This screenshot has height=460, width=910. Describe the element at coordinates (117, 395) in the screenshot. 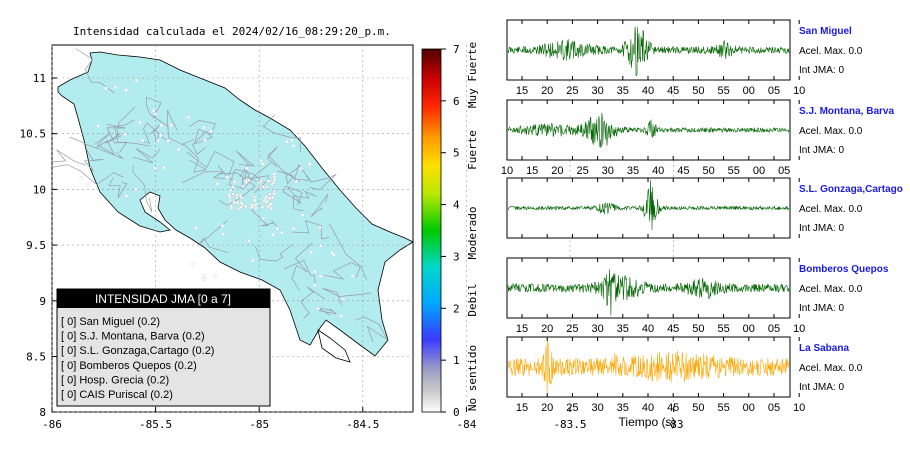

I see `legend-item: [ 0] CAIS Puriscal (0.2)` at that location.